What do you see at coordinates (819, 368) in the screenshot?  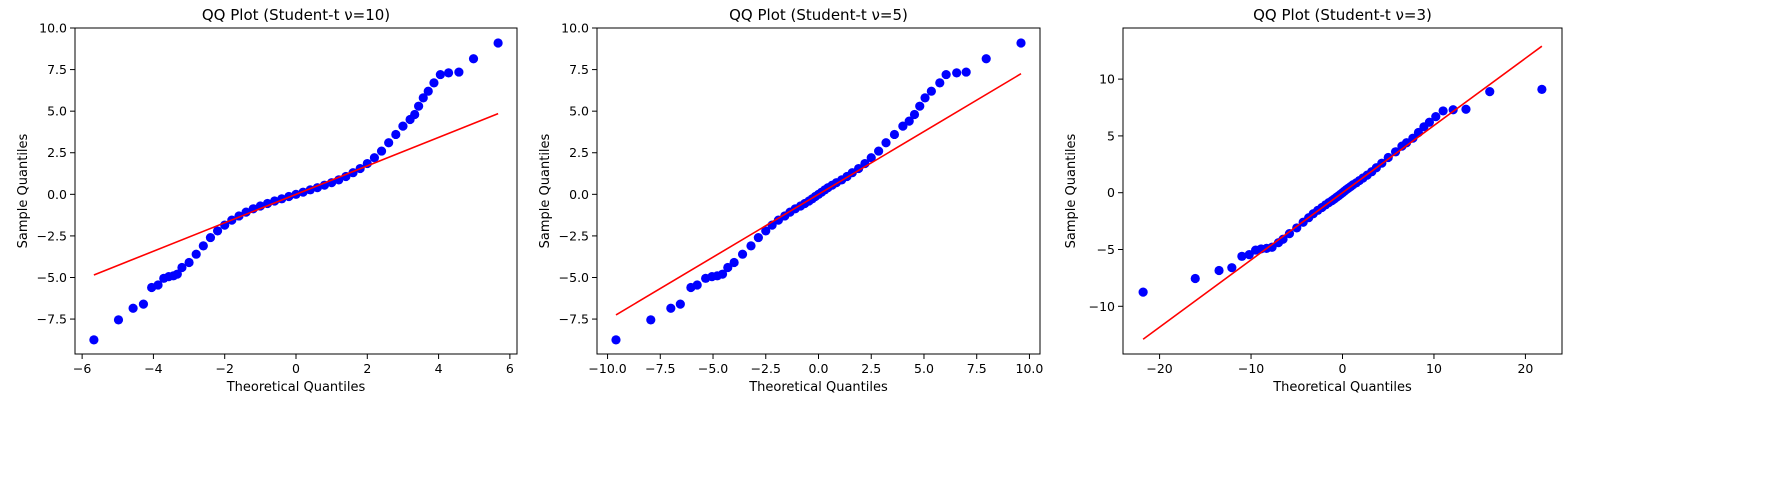 I see `x-tick-label: 0.0` at bounding box center [819, 368].